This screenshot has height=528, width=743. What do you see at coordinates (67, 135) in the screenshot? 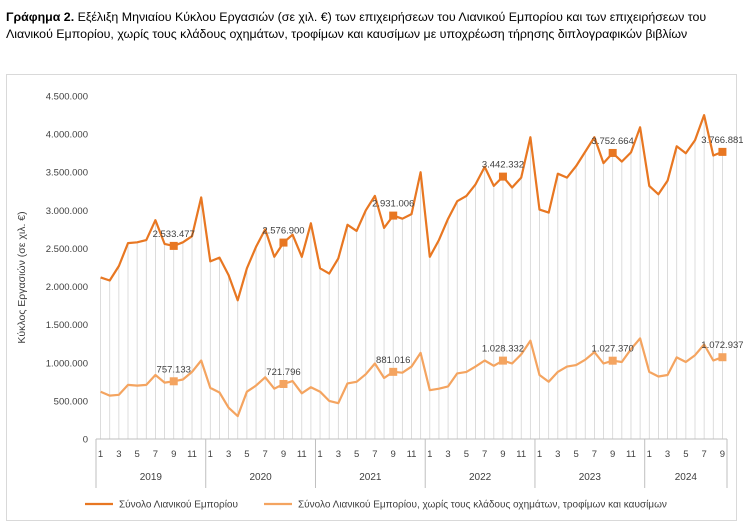
I see `y-tick-label: 4.000.000` at bounding box center [67, 135].